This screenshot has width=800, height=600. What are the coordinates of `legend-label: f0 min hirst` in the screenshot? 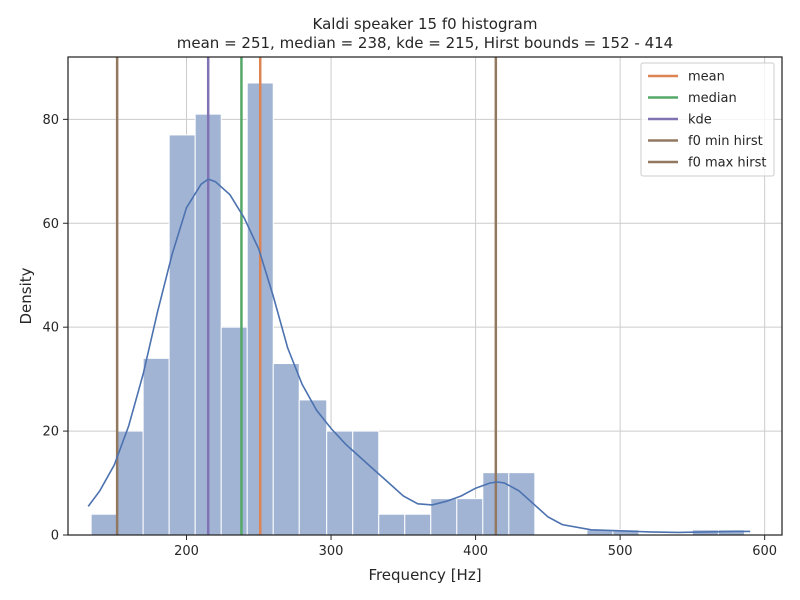 It's located at (725, 141).